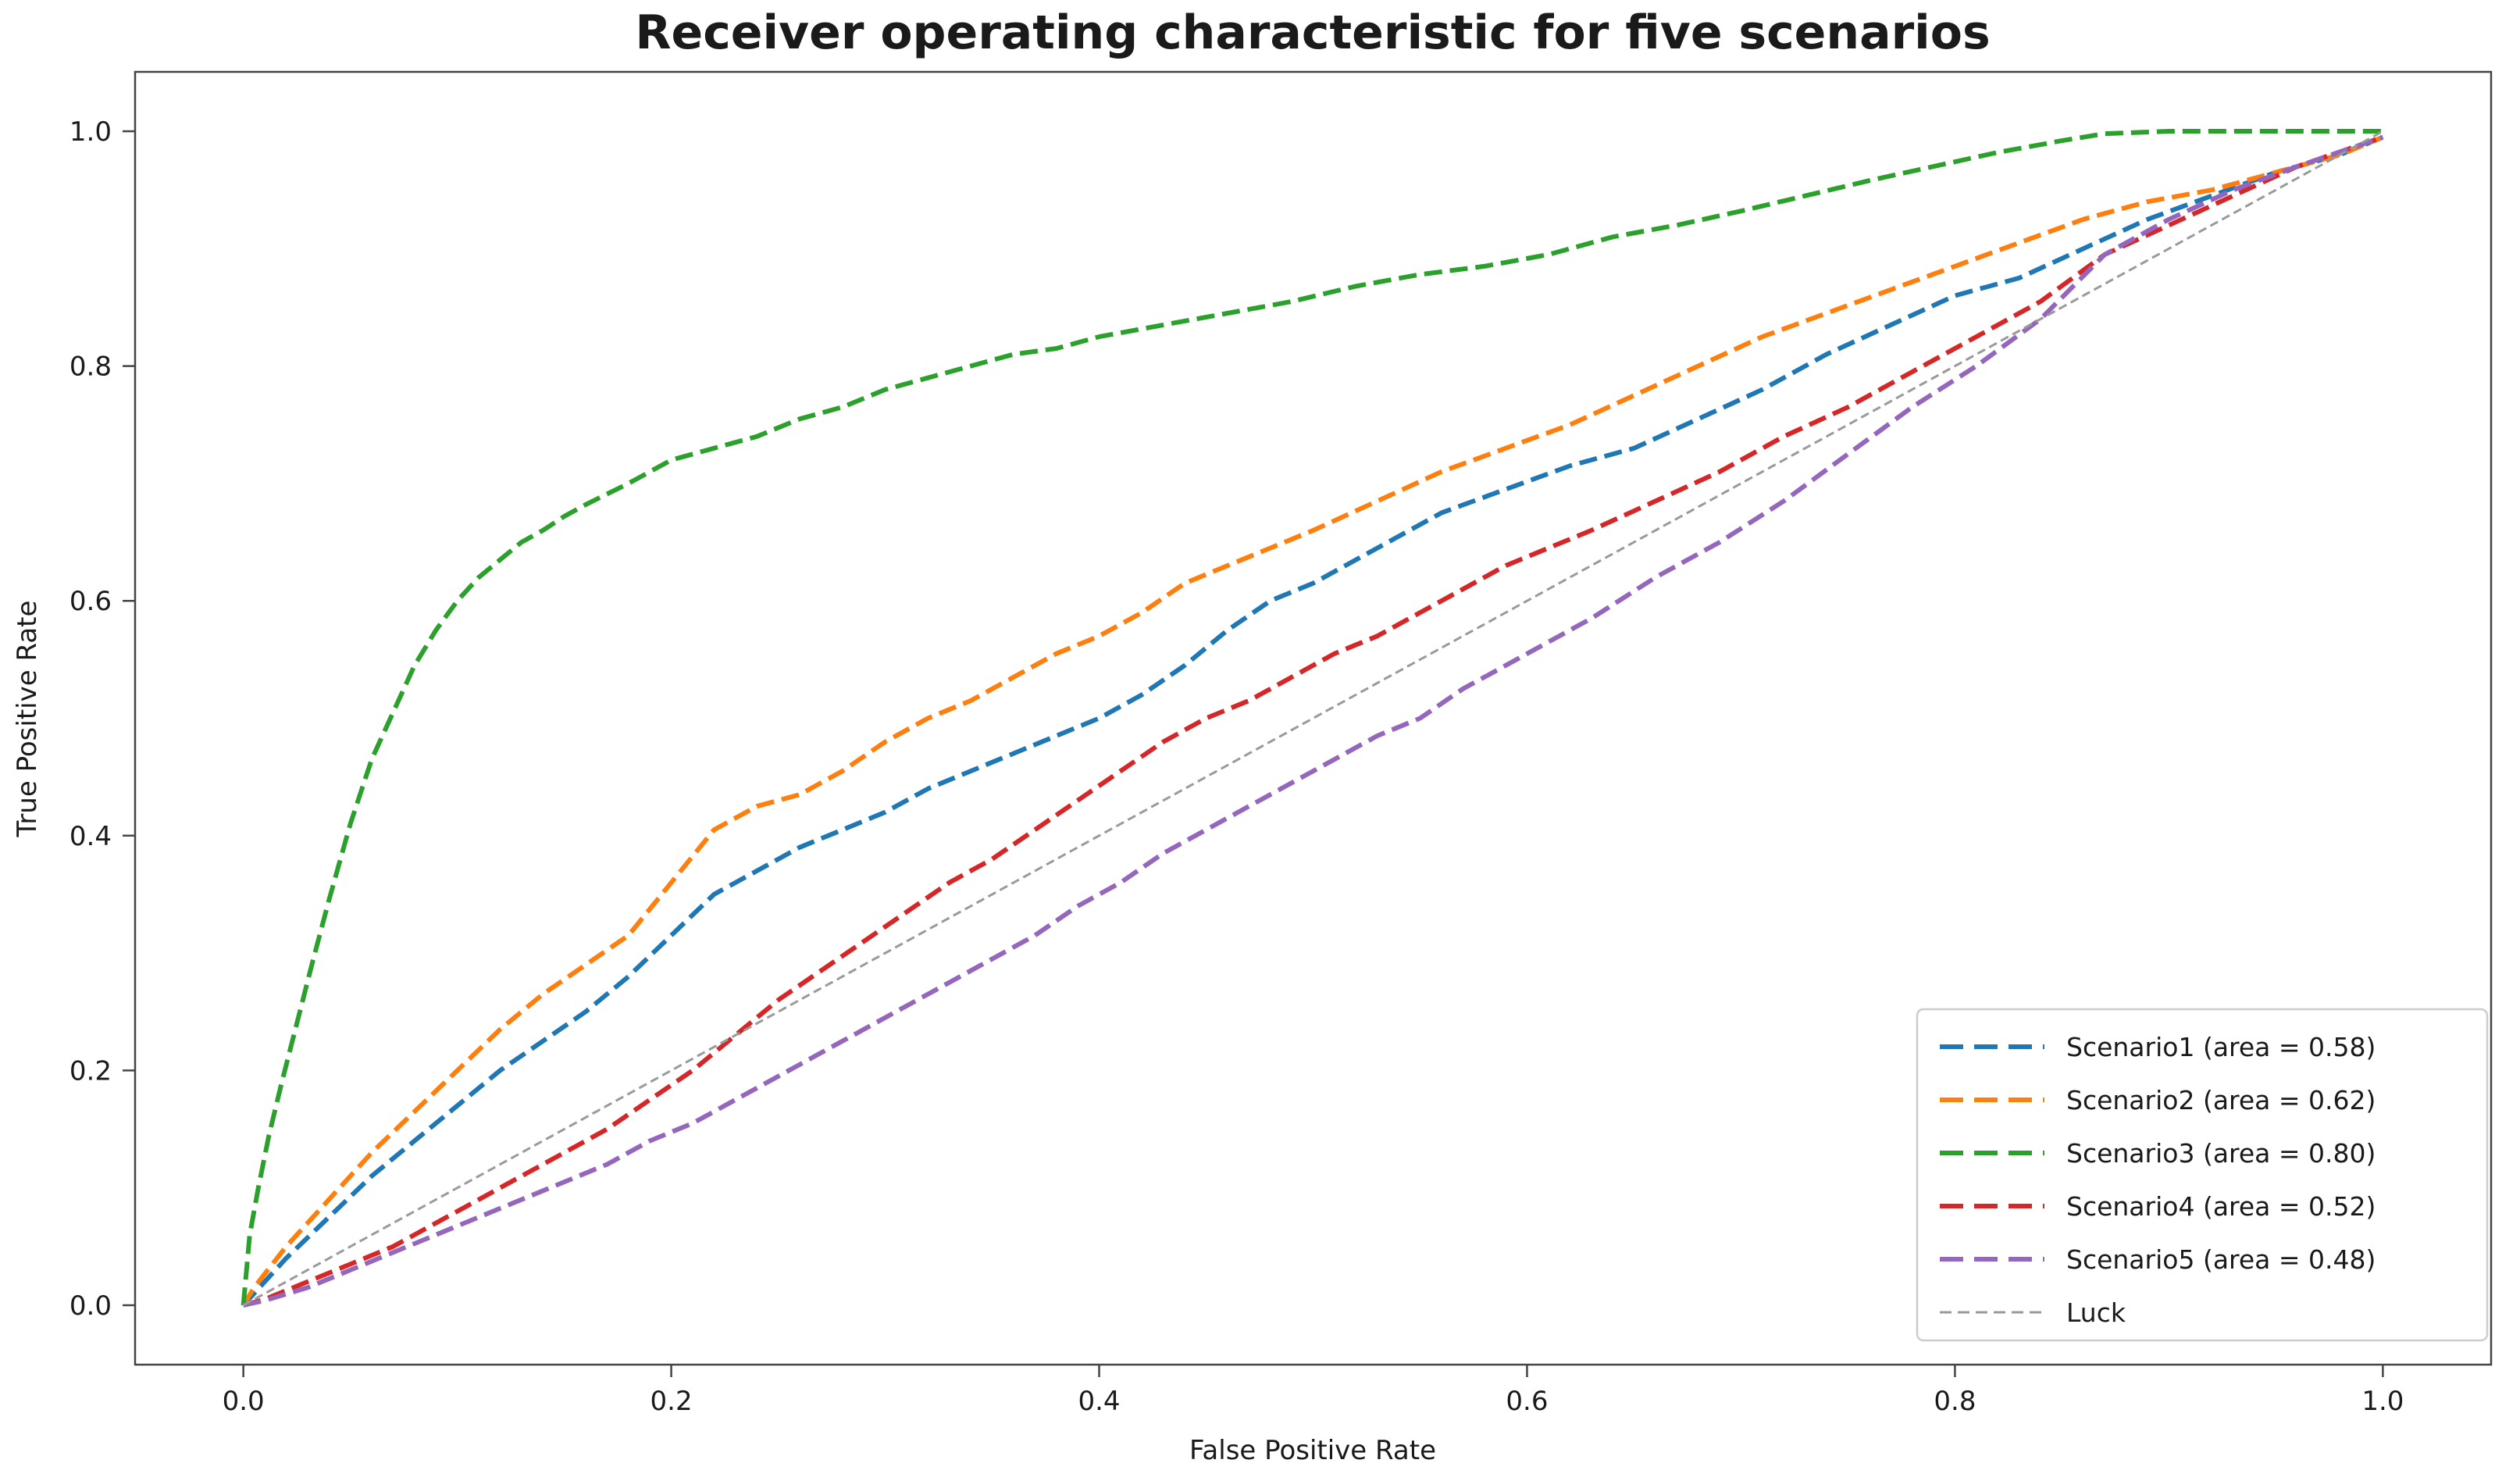 Image resolution: width=2520 pixels, height=1474 pixels. Describe the element at coordinates (2382, 1401) in the screenshot. I see `x-tick-label: 1.0` at that location.